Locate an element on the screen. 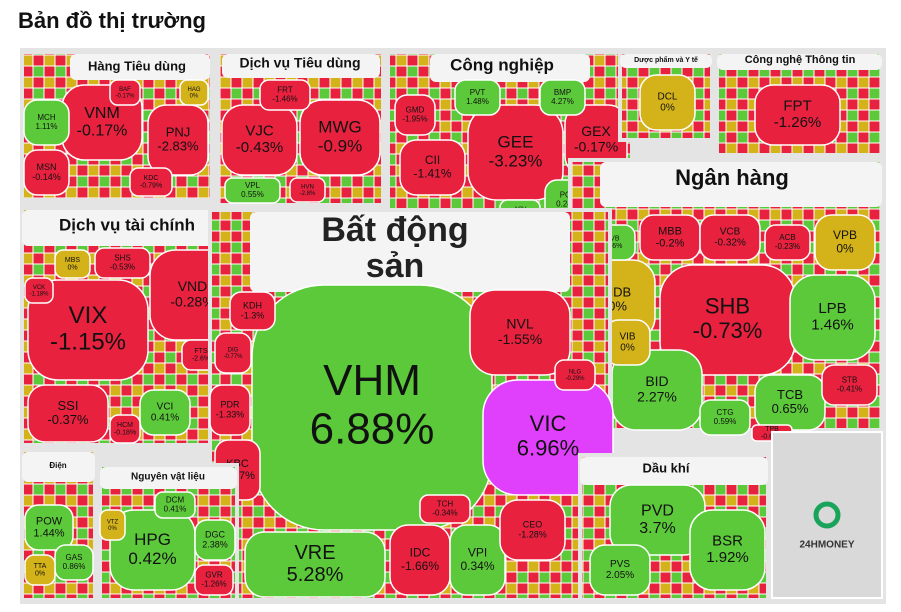 This screenshot has width=901, height=612. stock-change: -0.37% is located at coordinates (68, 419).